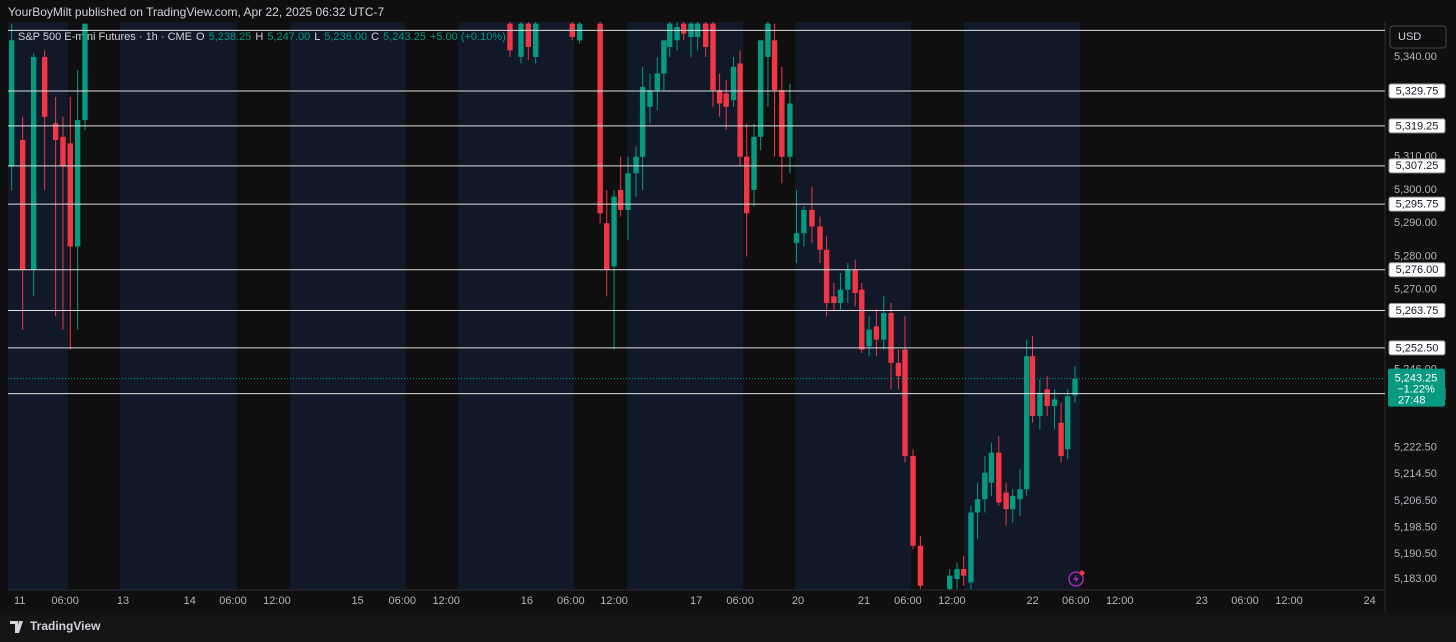 The image size is (1456, 642). What do you see at coordinates (1417, 166) in the screenshot?
I see `level-label: 5,307.25` at bounding box center [1417, 166].